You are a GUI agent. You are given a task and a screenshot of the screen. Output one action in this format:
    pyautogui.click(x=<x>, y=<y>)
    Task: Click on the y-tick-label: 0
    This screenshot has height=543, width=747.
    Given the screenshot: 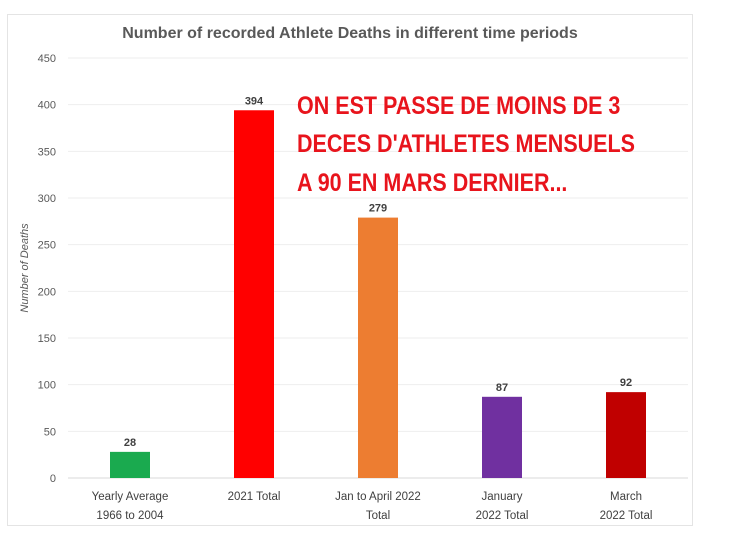 What is the action you would take?
    pyautogui.click(x=53, y=479)
    